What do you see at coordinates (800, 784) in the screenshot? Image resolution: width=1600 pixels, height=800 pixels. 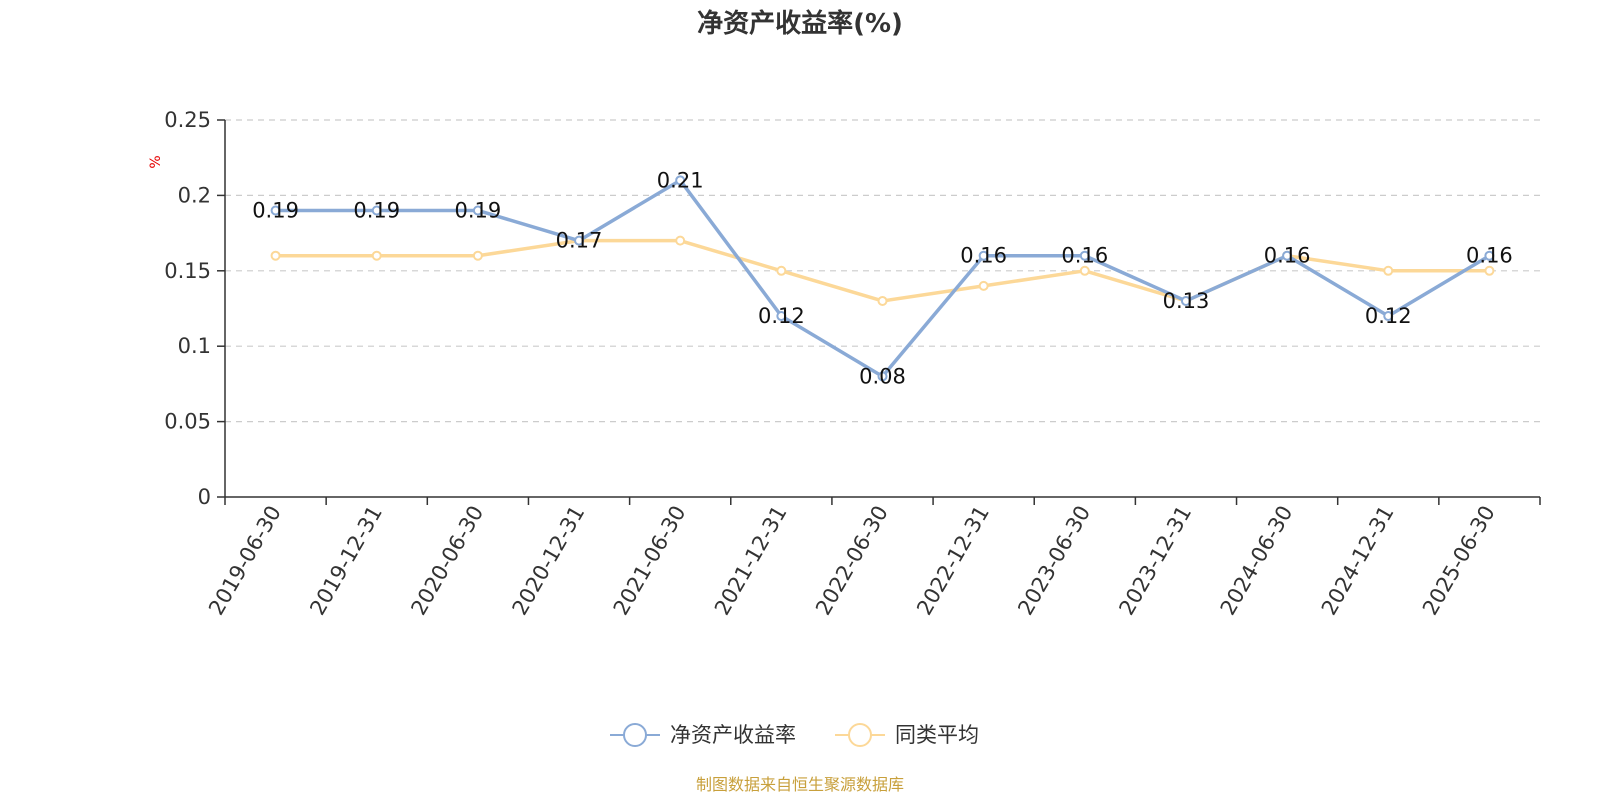 I see `source-note: 制图数据来自恒生聚源数据库` at bounding box center [800, 784].